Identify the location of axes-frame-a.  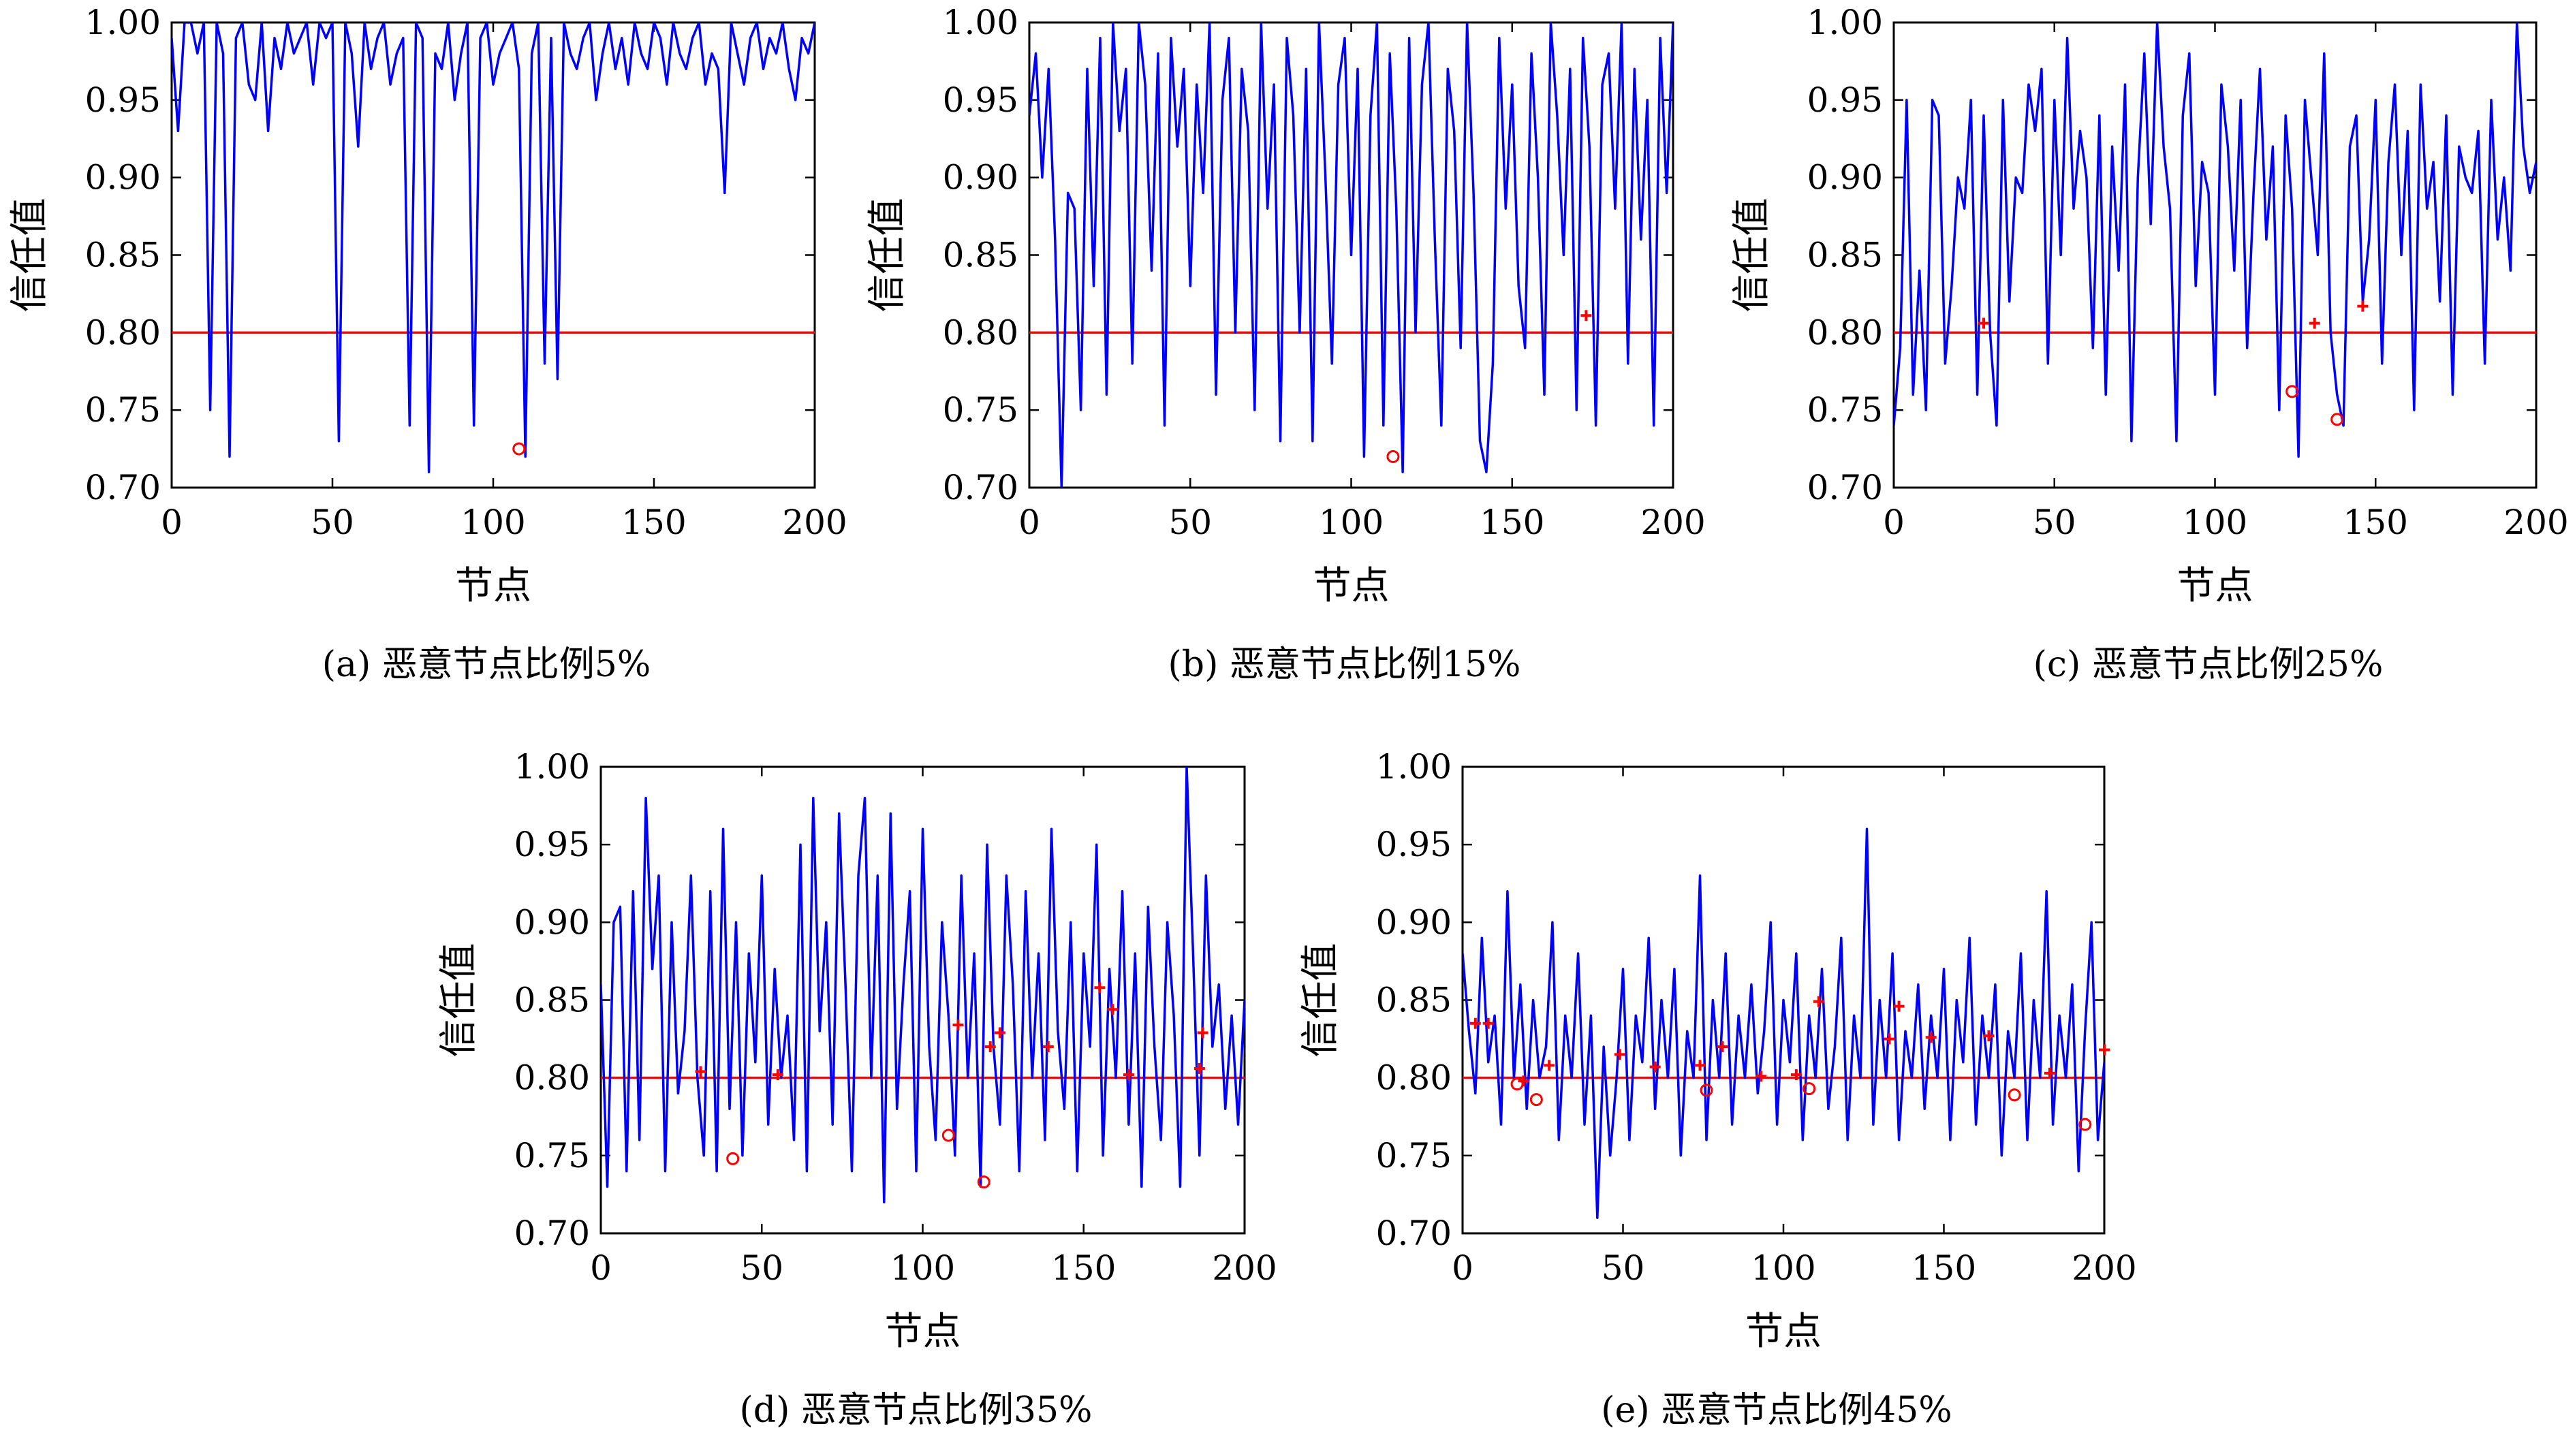
(493, 255).